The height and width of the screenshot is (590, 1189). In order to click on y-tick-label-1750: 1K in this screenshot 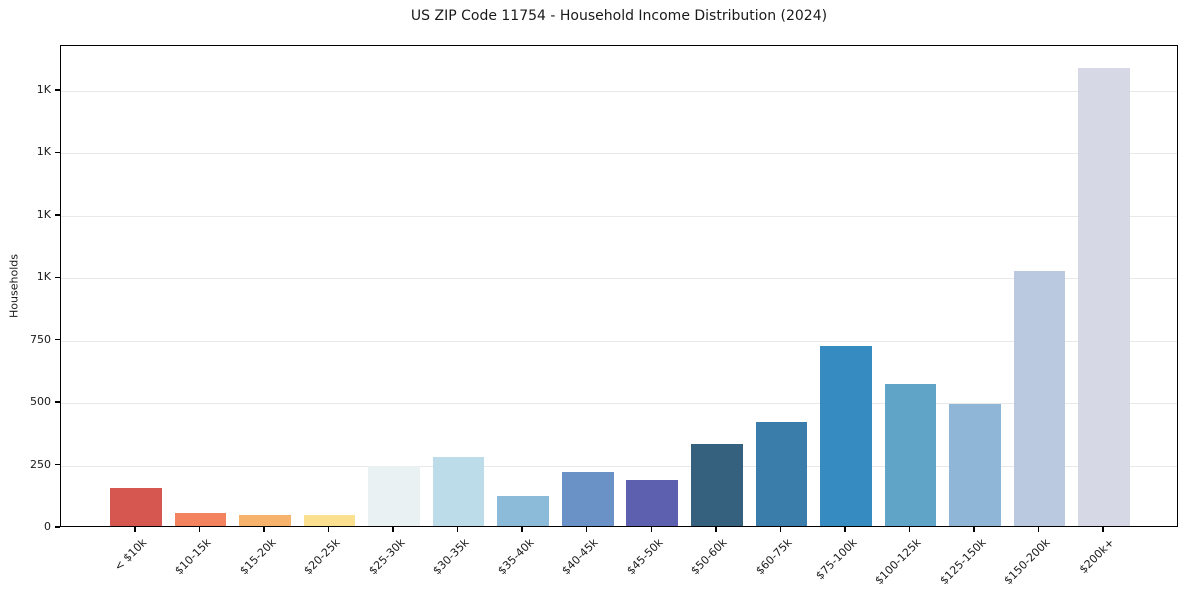, I will do `click(43, 89)`.